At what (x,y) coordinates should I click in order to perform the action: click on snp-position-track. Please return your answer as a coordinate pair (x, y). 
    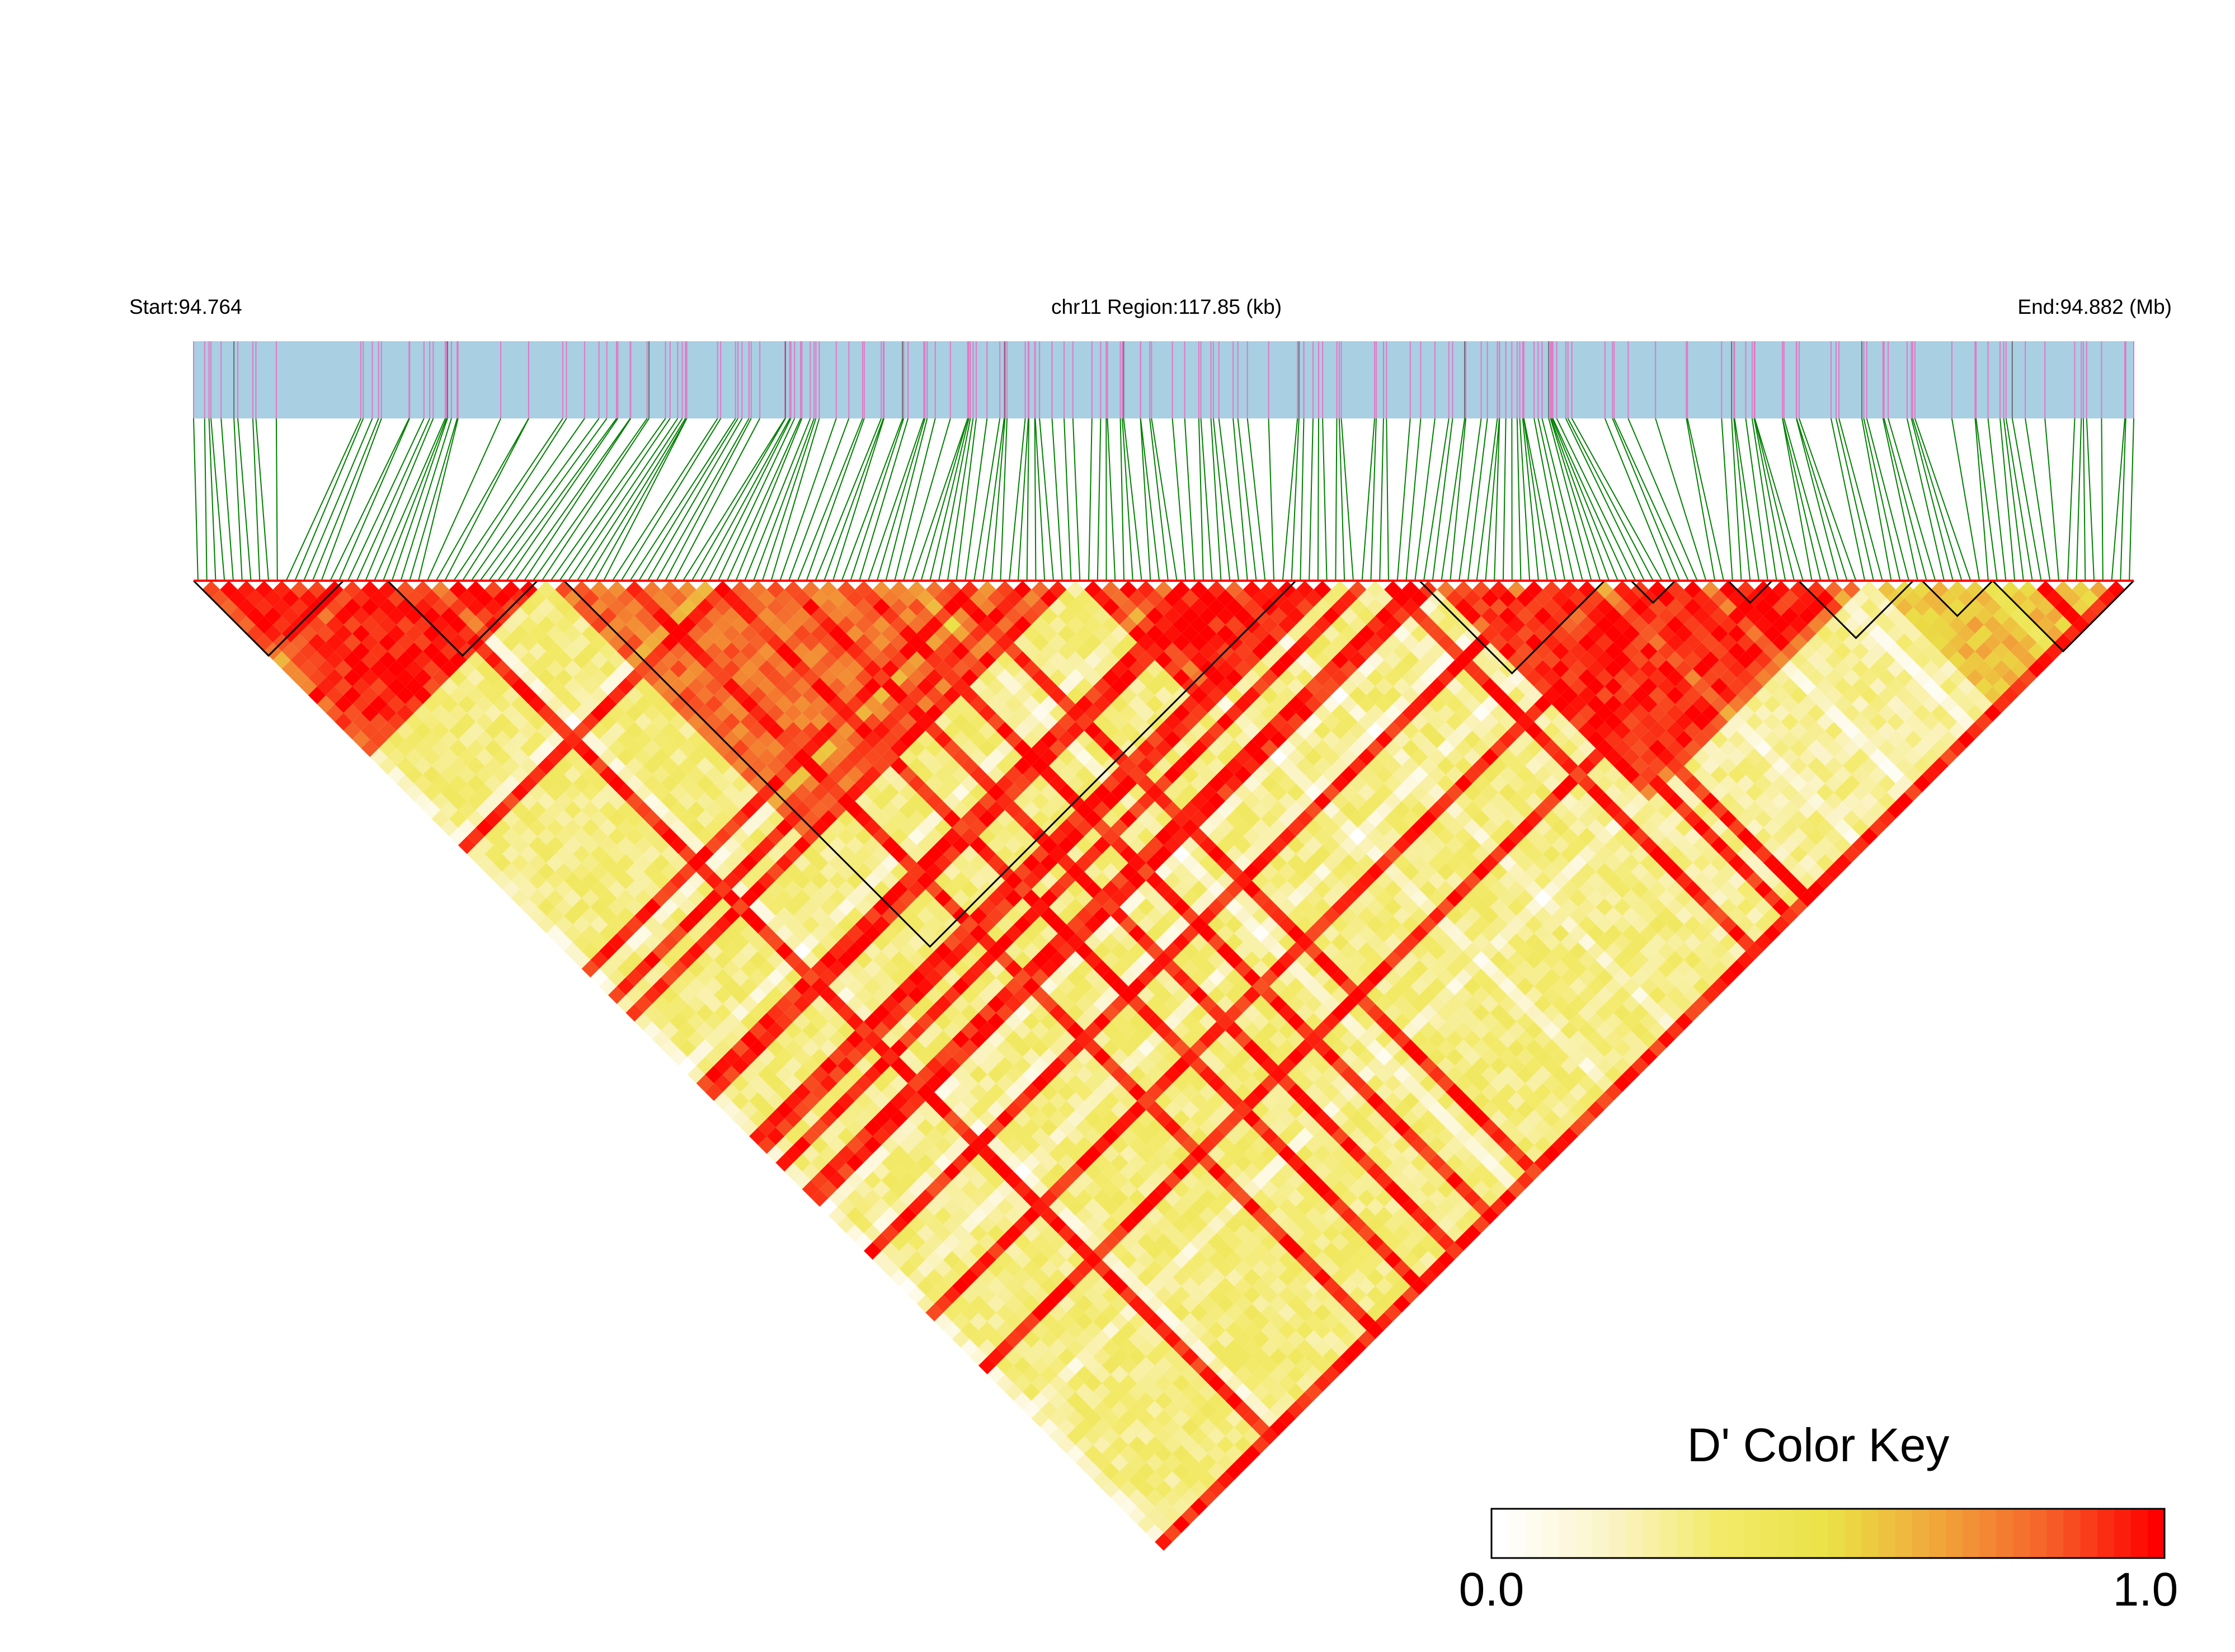
    Looking at the image, I should click on (1163, 379).